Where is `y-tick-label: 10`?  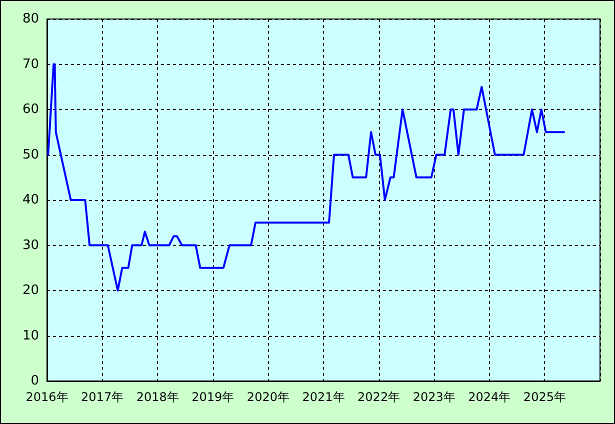
y-tick-label: 10 is located at coordinates (30, 336).